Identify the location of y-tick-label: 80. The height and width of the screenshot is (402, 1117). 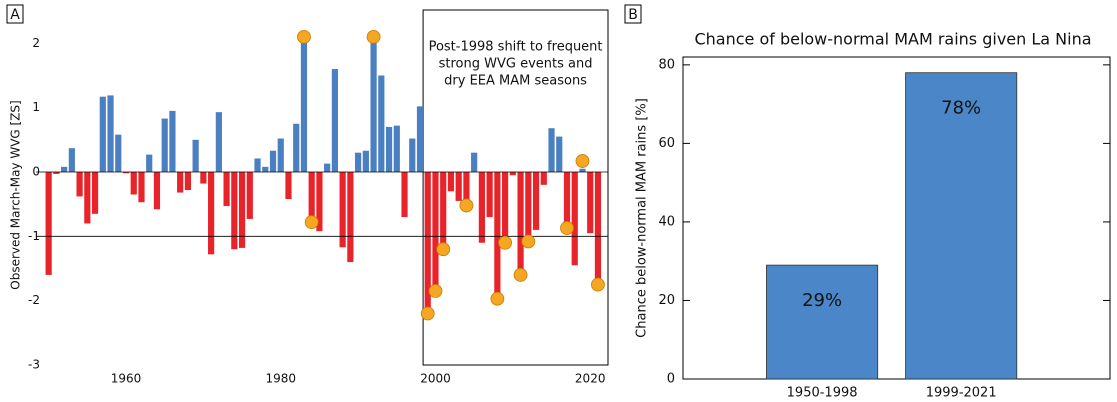
(666, 64).